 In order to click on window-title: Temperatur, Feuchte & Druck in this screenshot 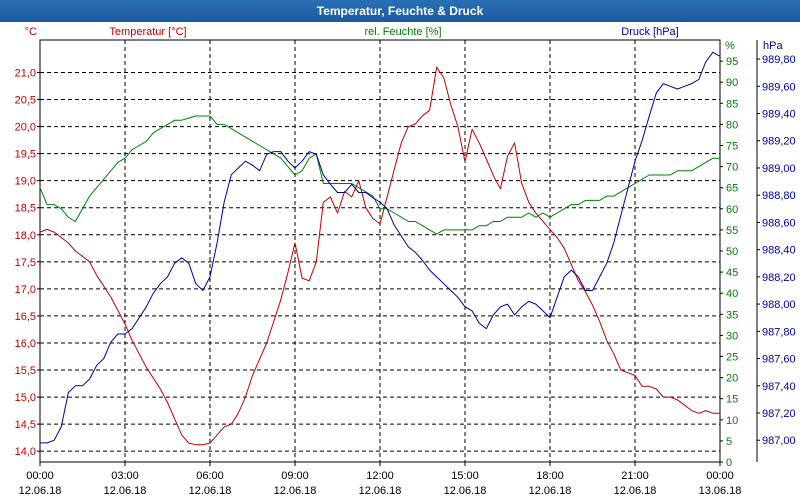, I will do `click(400, 11)`.